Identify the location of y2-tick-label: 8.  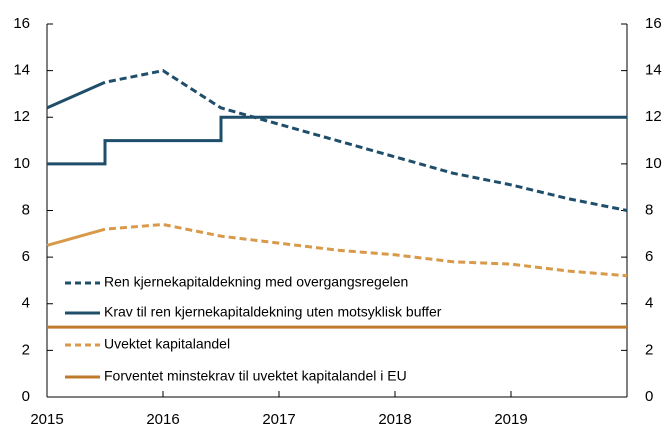
(649, 209).